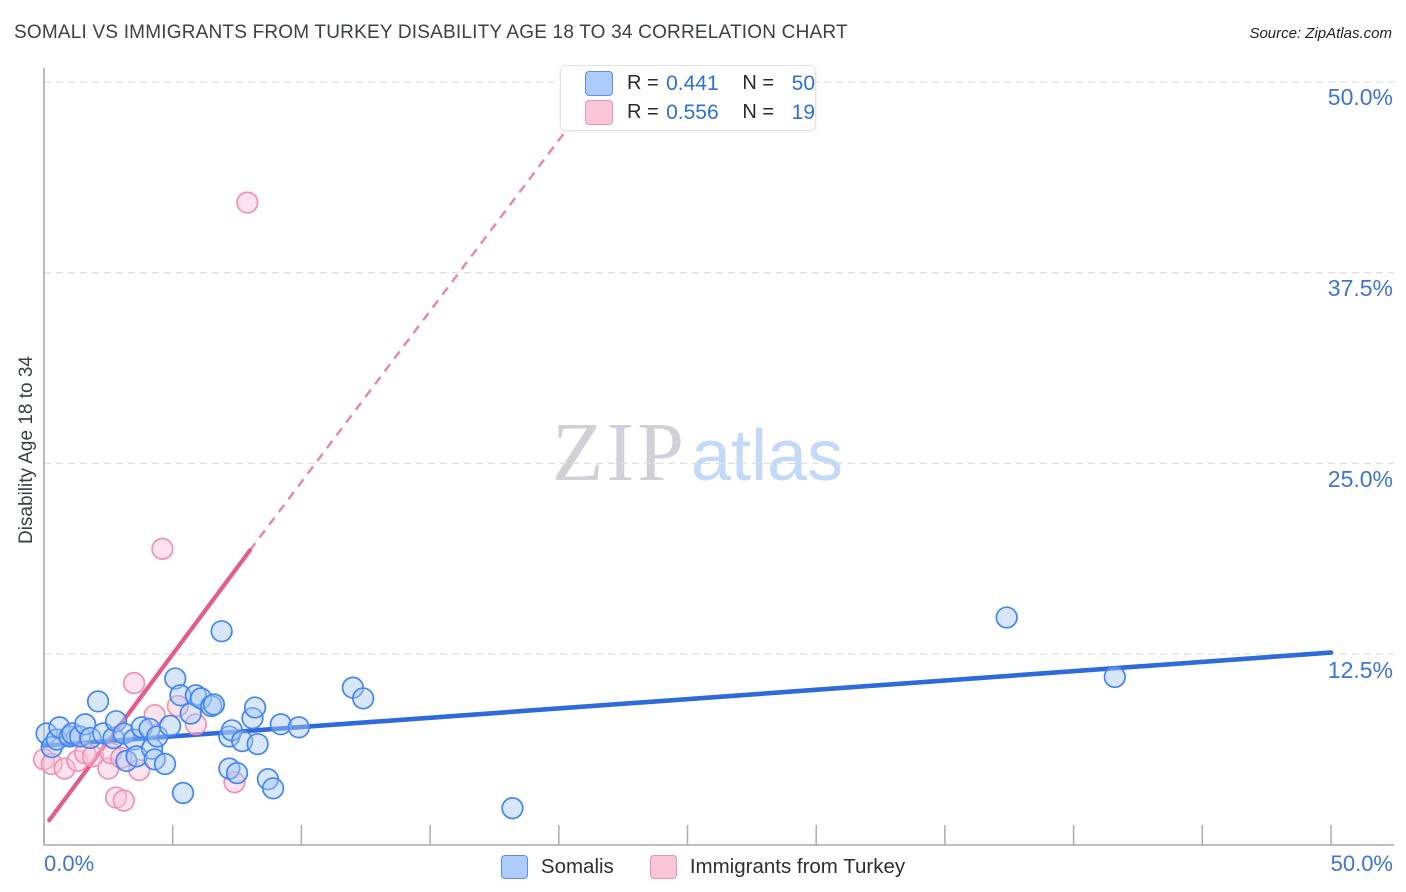 This screenshot has width=1406, height=892. Describe the element at coordinates (1320, 33) in the screenshot. I see `source-credit: Source: ZipAtlas.com` at that location.